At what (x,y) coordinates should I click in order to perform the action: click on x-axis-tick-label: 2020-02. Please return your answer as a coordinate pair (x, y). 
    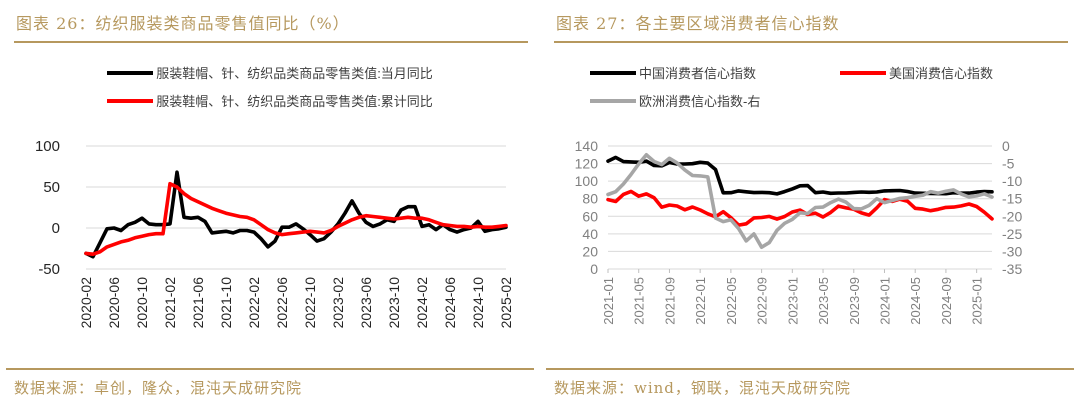
    Looking at the image, I should click on (86, 303).